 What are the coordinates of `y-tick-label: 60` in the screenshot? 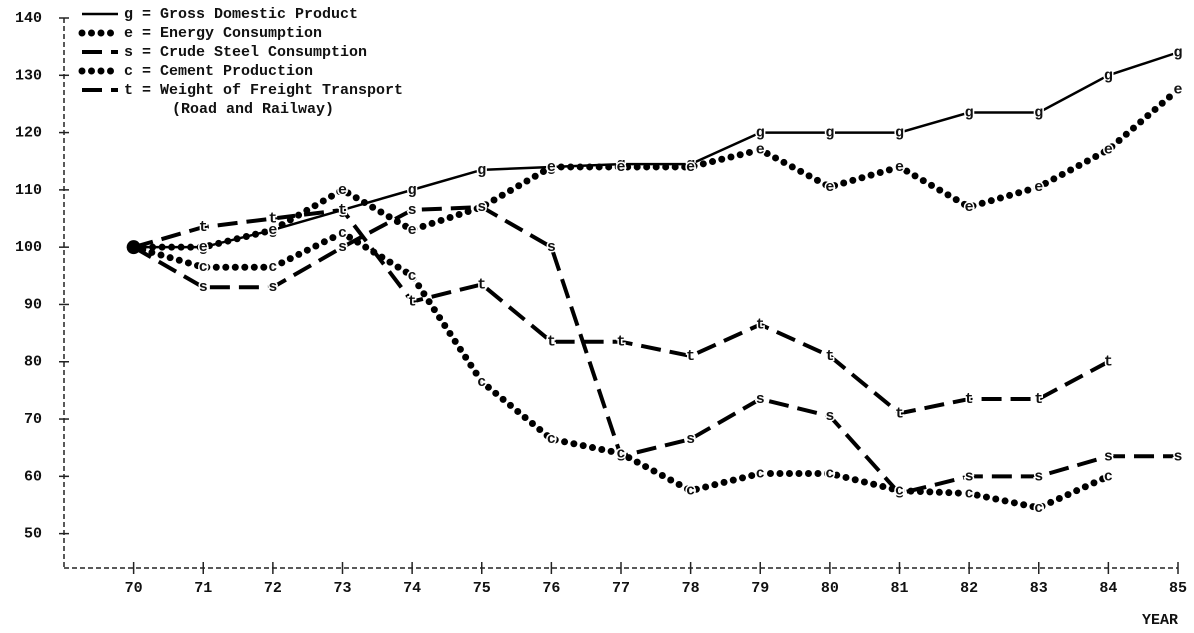 It's located at (33, 476).